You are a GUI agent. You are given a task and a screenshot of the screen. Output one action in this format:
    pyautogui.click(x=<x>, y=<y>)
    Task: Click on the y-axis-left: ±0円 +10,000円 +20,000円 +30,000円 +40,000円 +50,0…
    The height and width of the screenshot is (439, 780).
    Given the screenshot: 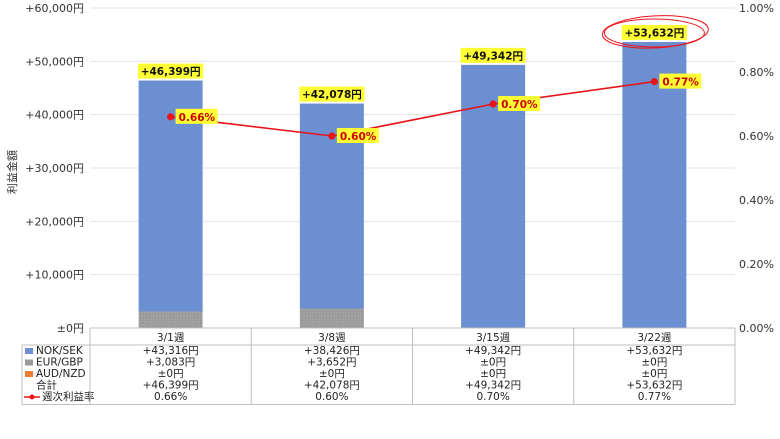 What is the action you would take?
    pyautogui.click(x=54, y=168)
    